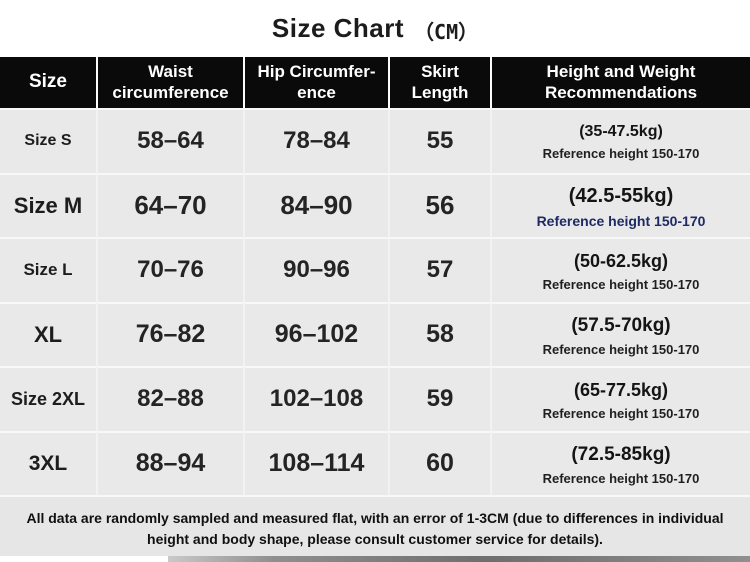 This screenshot has height=562, width=750. I want to click on height-weight-cell: (35-47.5kg) Reference height 150-170, so click(620, 140).